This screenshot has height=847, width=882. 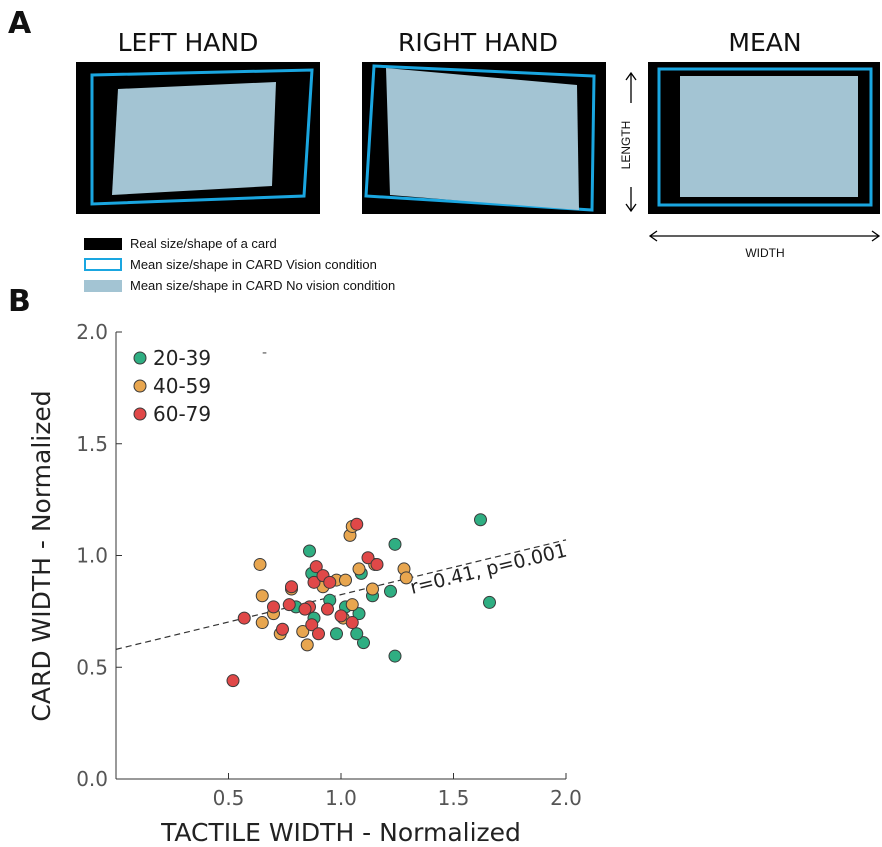 What do you see at coordinates (341, 798) in the screenshot?
I see `x-tick-label: 1.0` at bounding box center [341, 798].